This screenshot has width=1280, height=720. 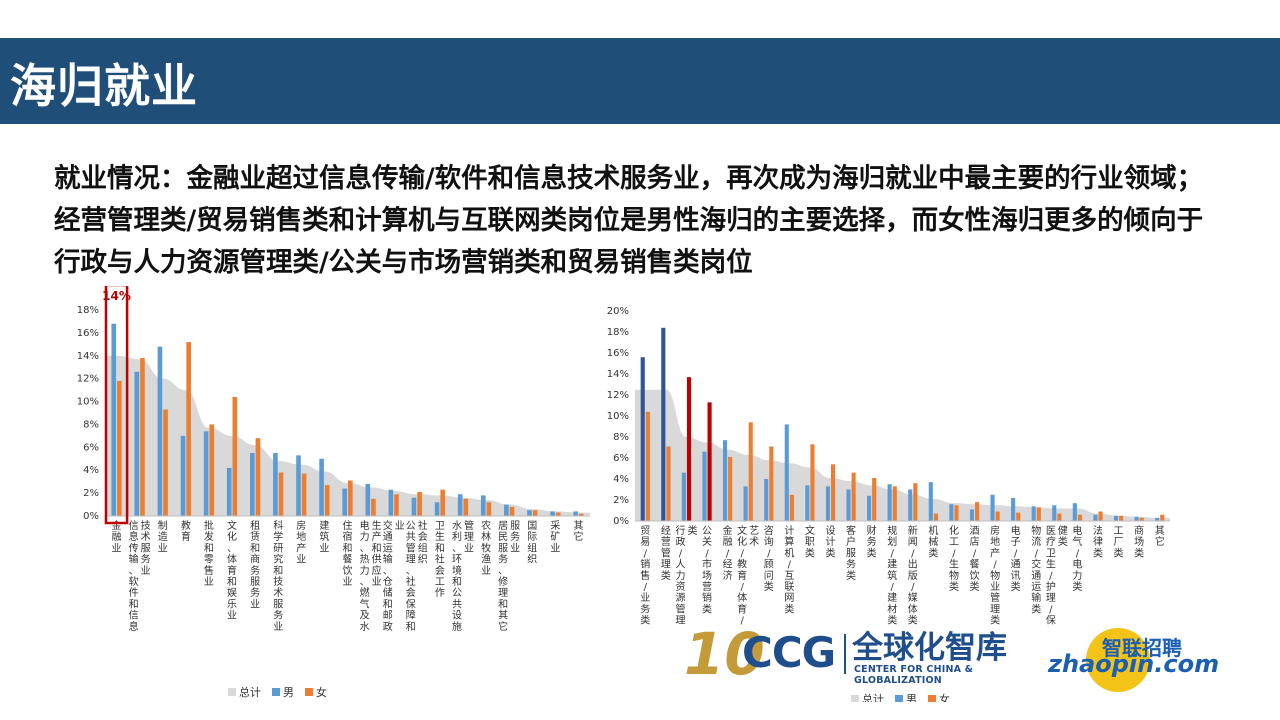 What do you see at coordinates (232, 570) in the screenshot?
I see `x-tick-label: 文化、体育和娱乐业` at bounding box center [232, 570].